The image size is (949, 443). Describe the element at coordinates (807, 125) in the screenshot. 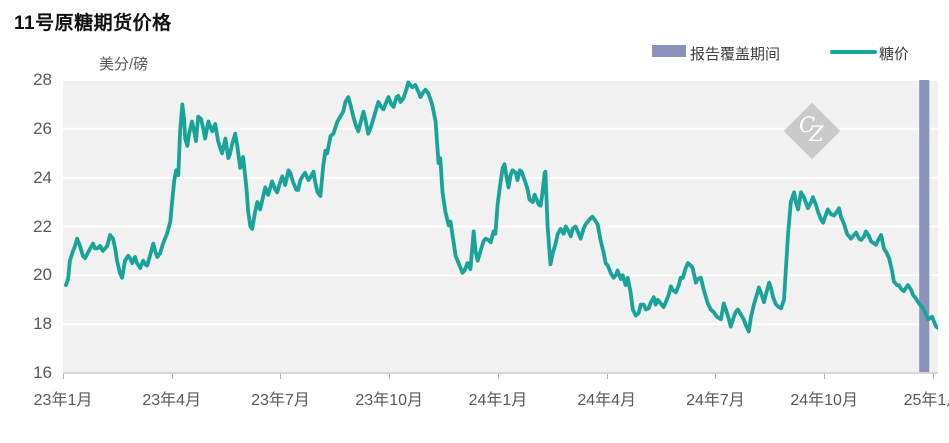

I see `watermark-letter-c: C` at that location.